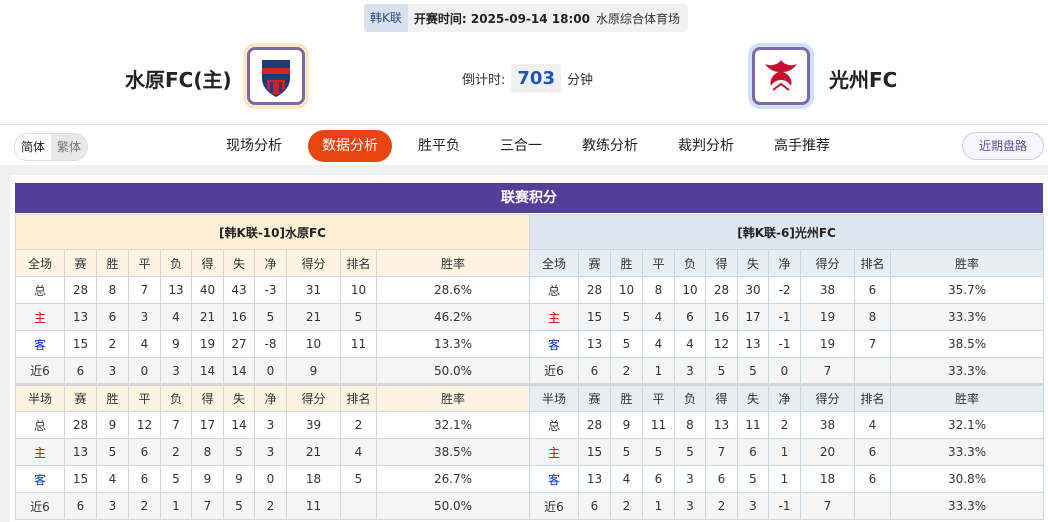 This screenshot has height=522, width=1048. Describe the element at coordinates (453, 344) in the screenshot. I see `cell: 13.3%` at that location.